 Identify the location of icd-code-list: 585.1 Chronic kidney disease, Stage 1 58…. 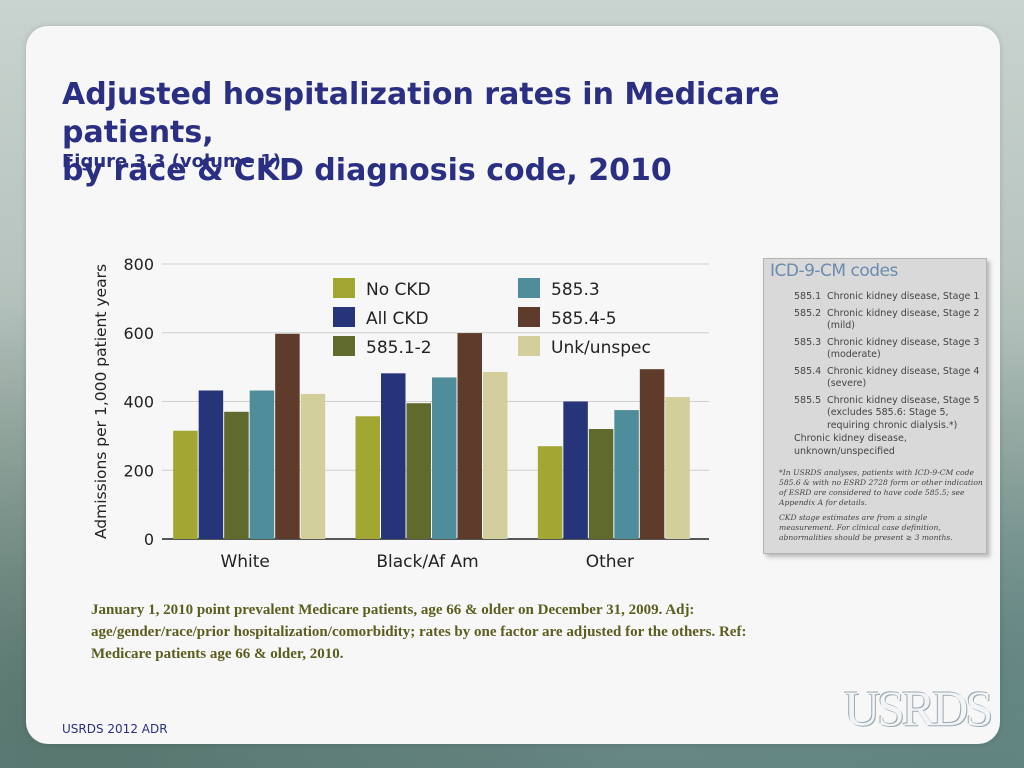
(889, 363).